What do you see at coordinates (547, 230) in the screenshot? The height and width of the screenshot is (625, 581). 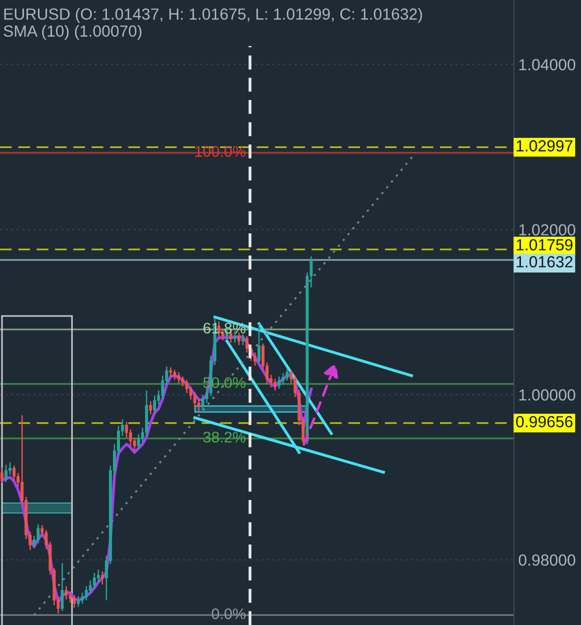 I see `y-tick-label: 1.02000` at bounding box center [547, 230].